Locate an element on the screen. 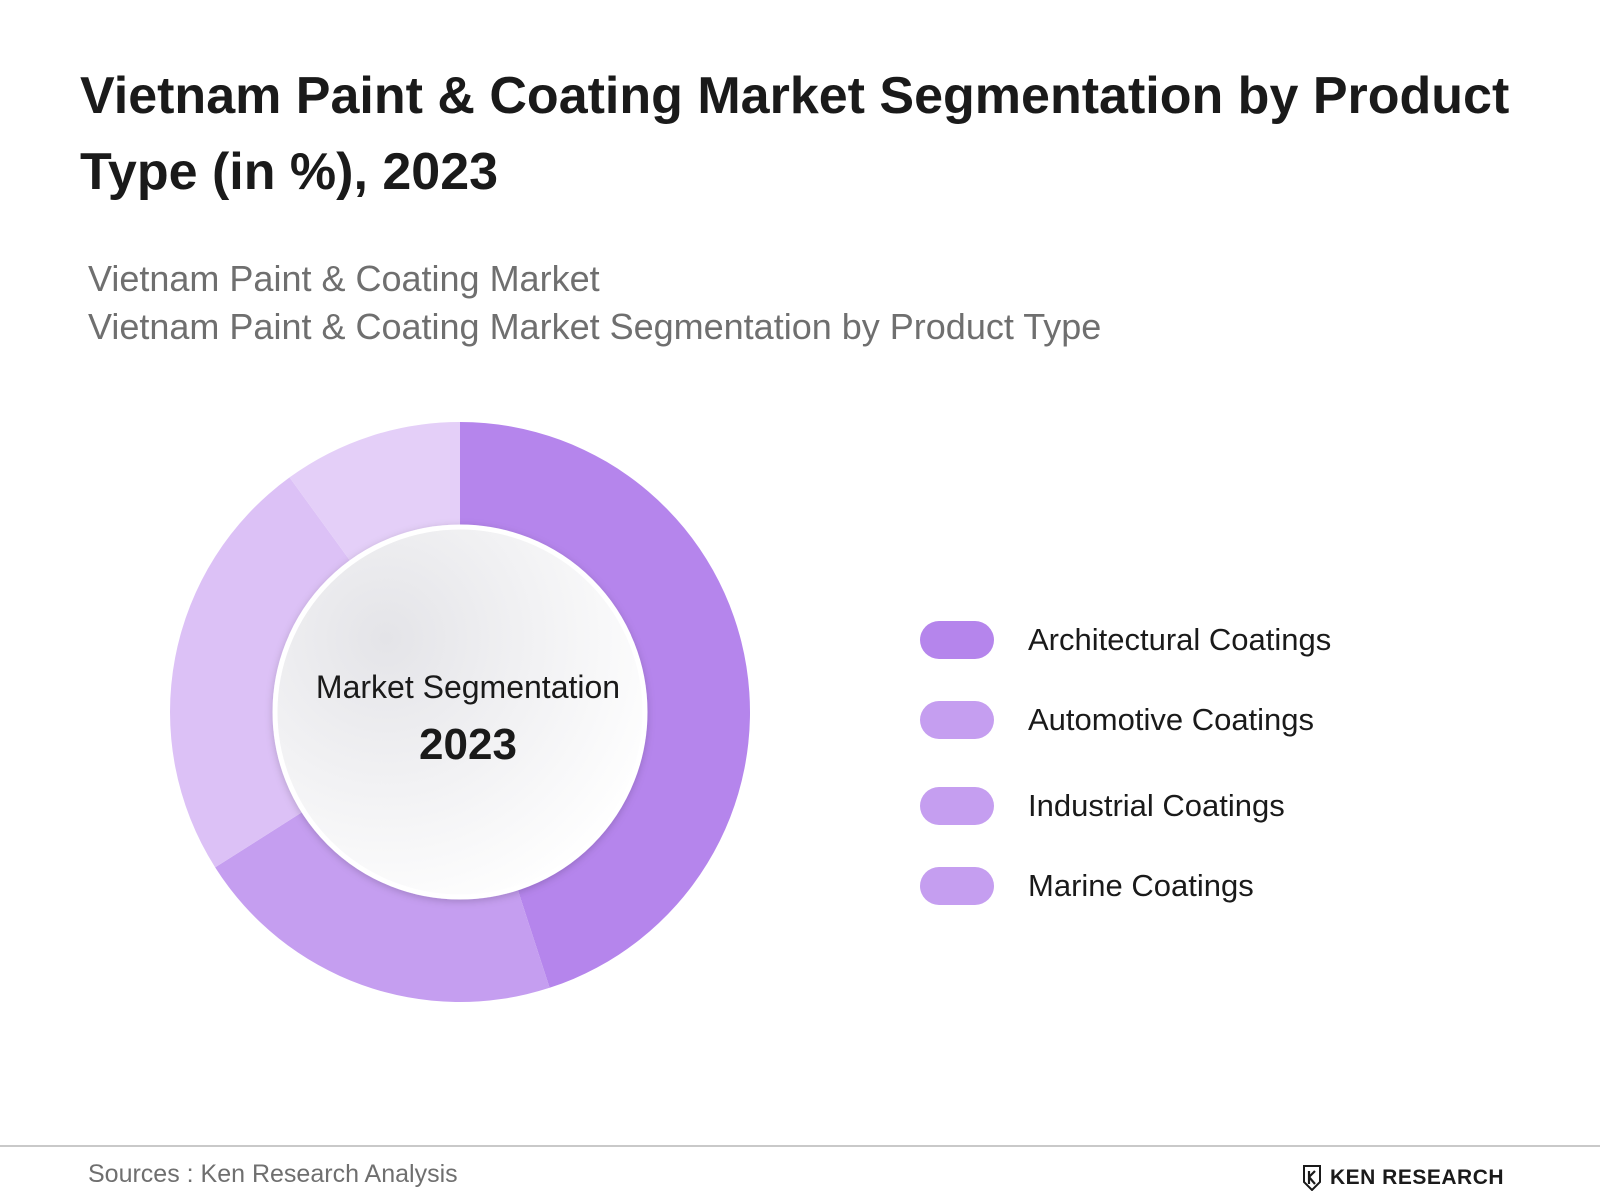 This screenshot has height=1200, width=1600. brand-logo: KEN RESEARCH is located at coordinates (1403, 1178).